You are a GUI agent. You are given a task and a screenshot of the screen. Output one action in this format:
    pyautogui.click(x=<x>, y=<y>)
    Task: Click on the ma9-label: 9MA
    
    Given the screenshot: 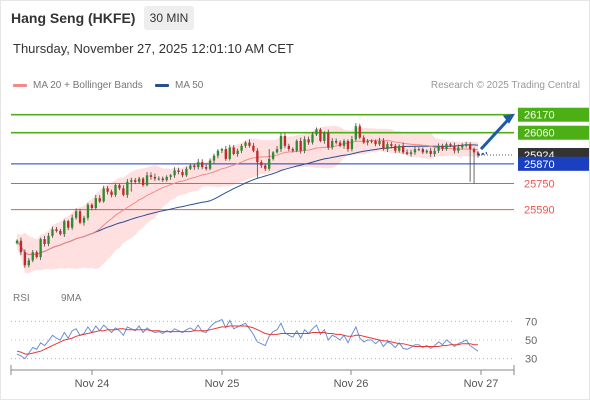 What is the action you would take?
    pyautogui.click(x=71, y=298)
    